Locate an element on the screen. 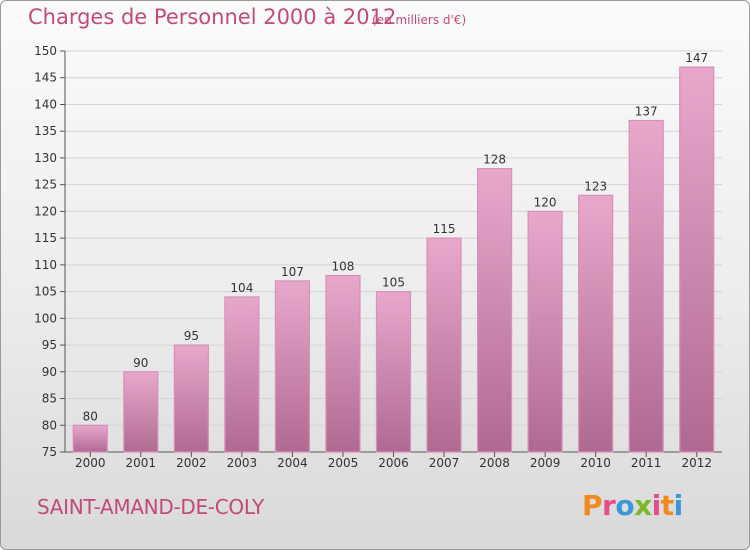 The height and width of the screenshot is (550, 750). bar-value-label: 105 is located at coordinates (393, 283).